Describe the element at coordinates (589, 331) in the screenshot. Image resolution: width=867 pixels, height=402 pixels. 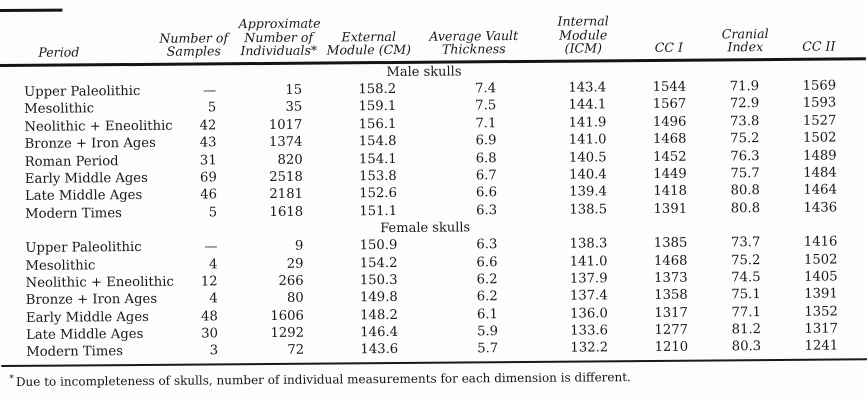
I see `value-cell: 133.6` at that location.